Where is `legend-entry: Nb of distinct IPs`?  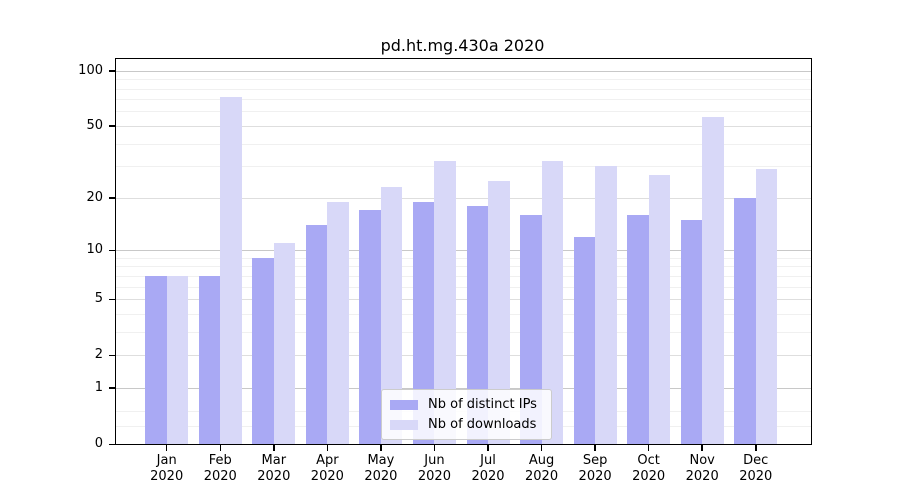
legend-entry: Nb of distinct IPs is located at coordinates (463, 404).